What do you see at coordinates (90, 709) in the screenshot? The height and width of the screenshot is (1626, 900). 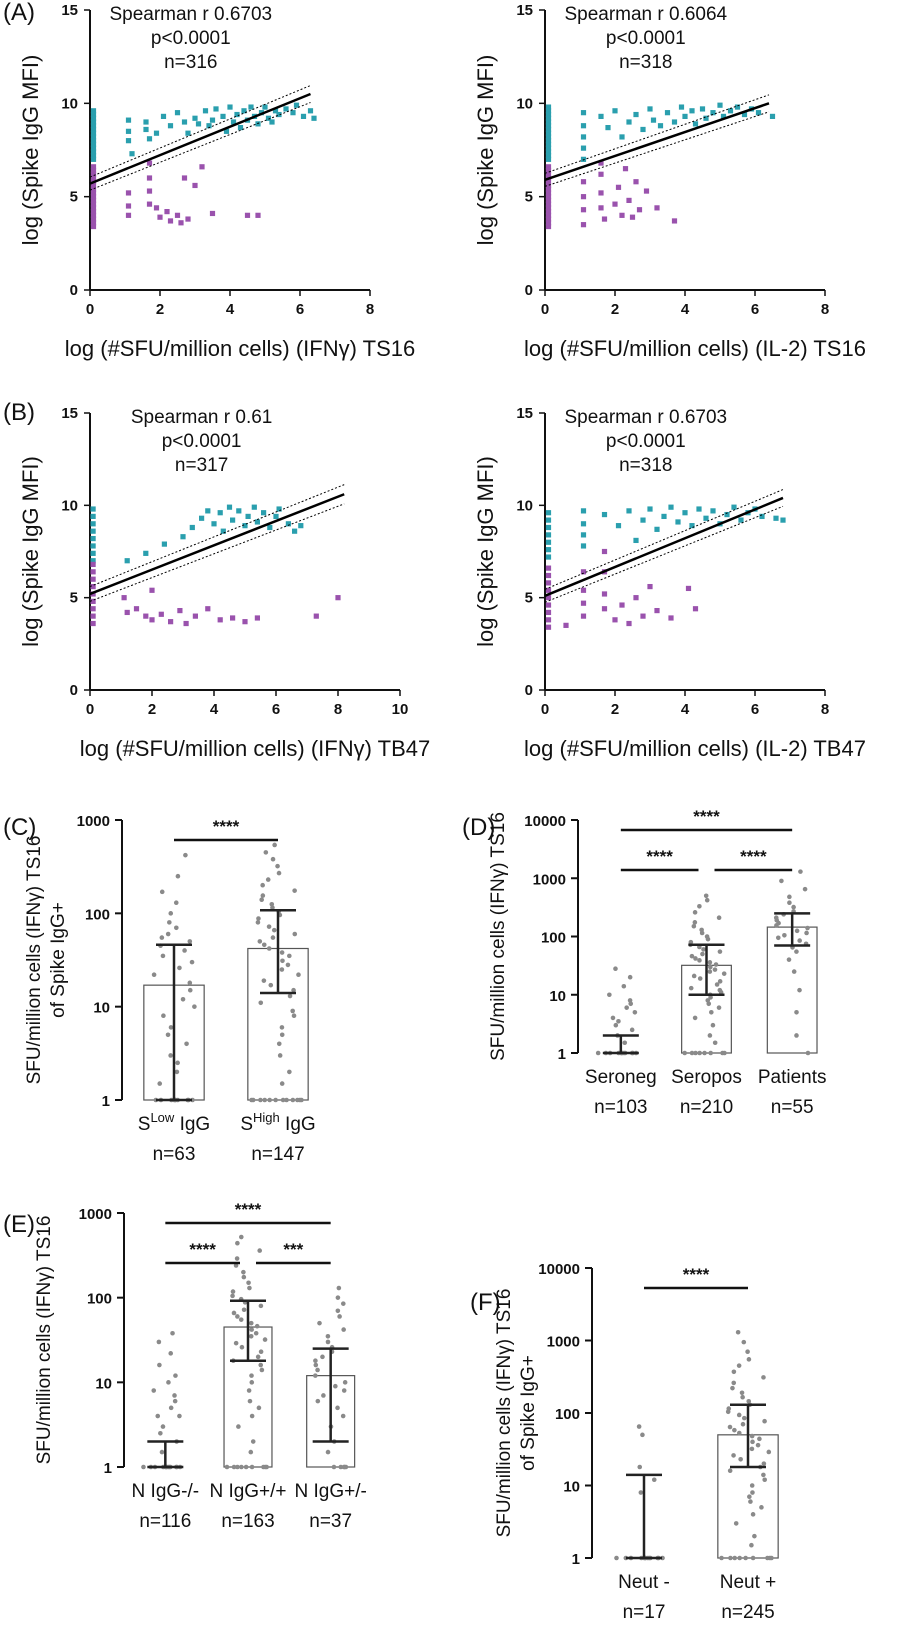 I see `panel-b1-x-tick-label: 0` at bounding box center [90, 709].